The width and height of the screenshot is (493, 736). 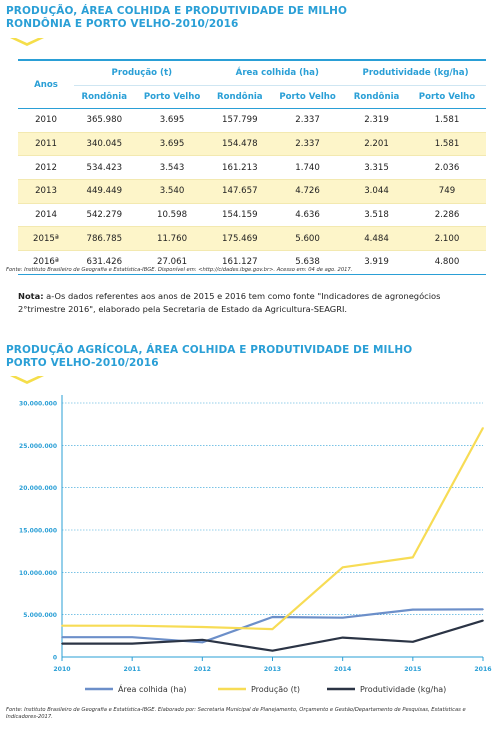 I want to click on cell: 157.799, so click(x=240, y=120).